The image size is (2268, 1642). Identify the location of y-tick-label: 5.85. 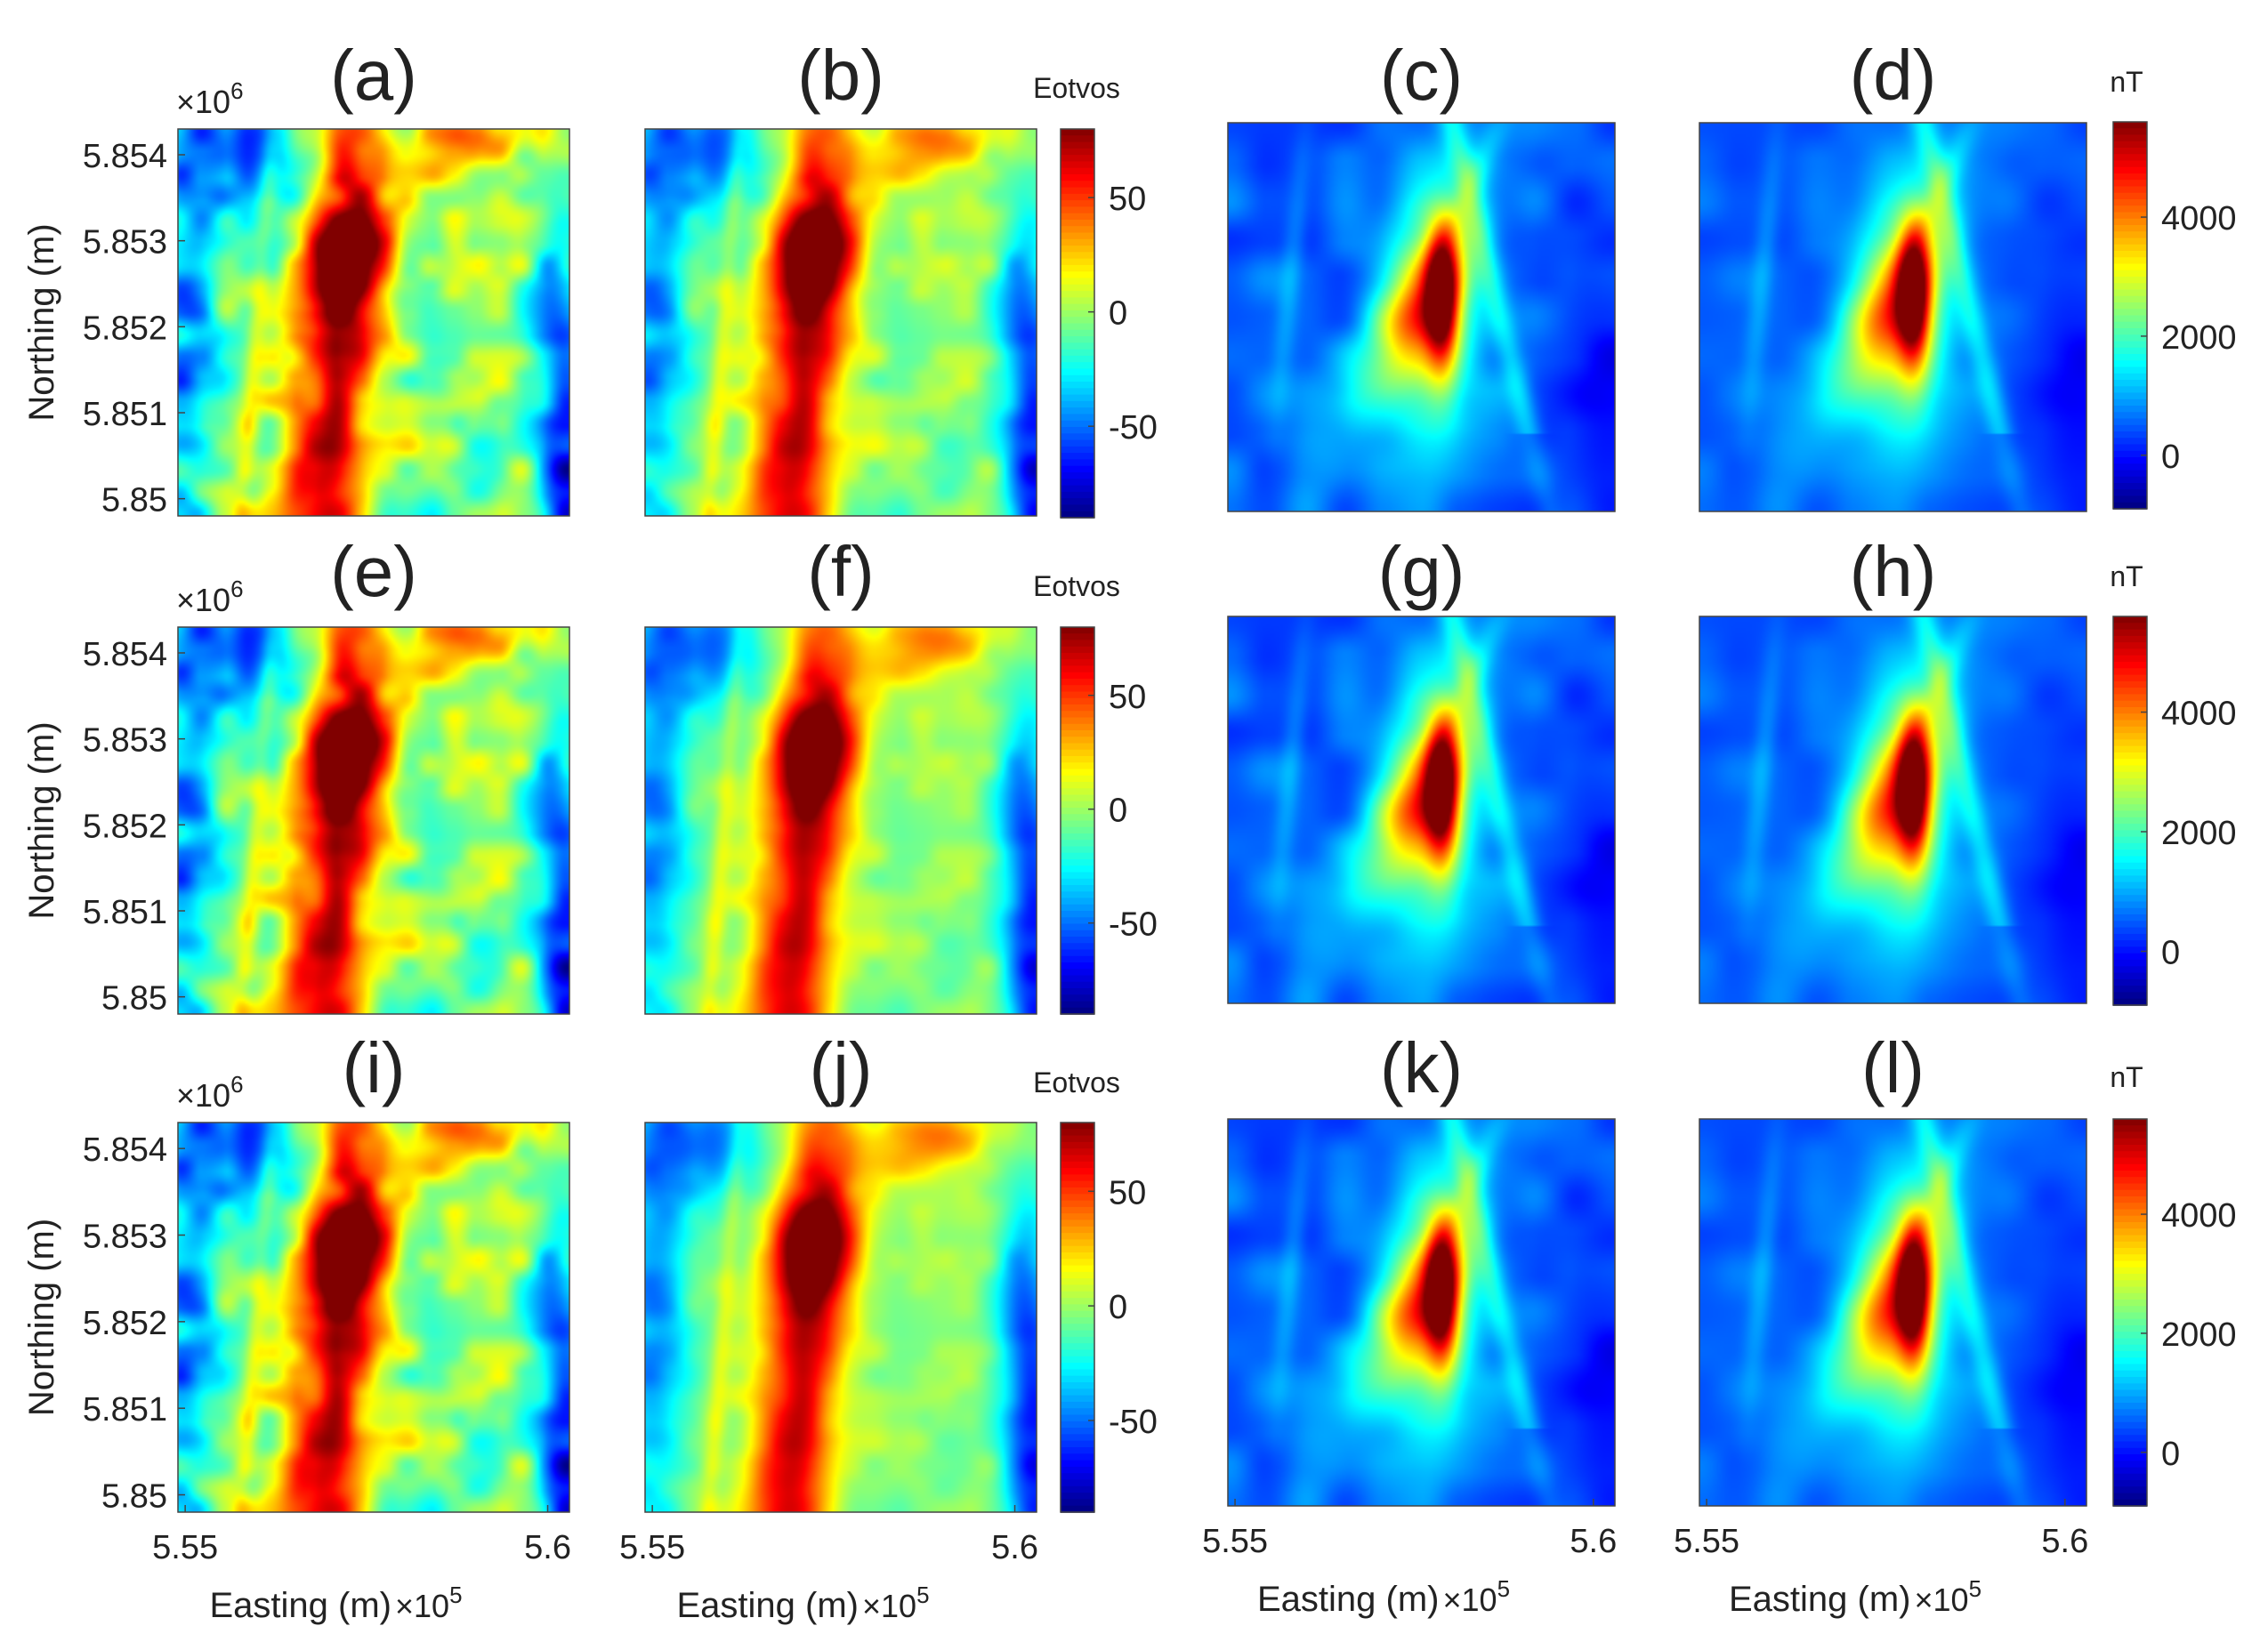
(134, 1497).